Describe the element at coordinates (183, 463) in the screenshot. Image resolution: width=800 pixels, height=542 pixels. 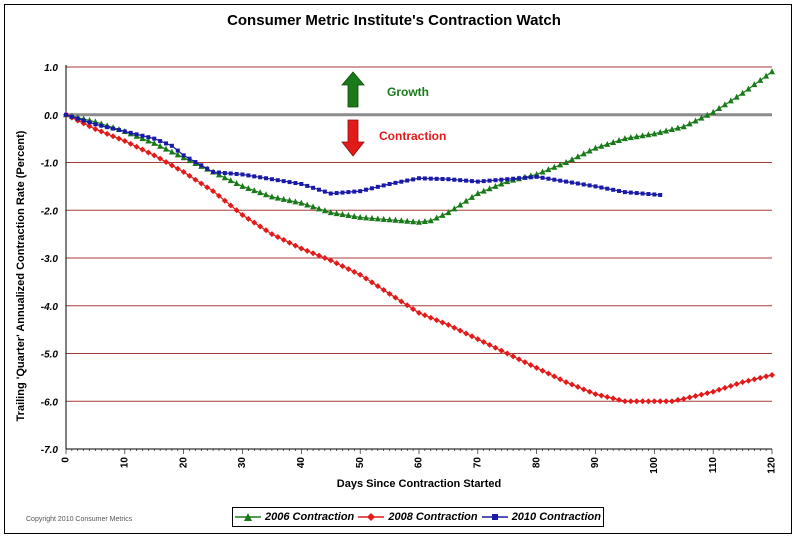
I see `x-tick-label: 20` at that location.